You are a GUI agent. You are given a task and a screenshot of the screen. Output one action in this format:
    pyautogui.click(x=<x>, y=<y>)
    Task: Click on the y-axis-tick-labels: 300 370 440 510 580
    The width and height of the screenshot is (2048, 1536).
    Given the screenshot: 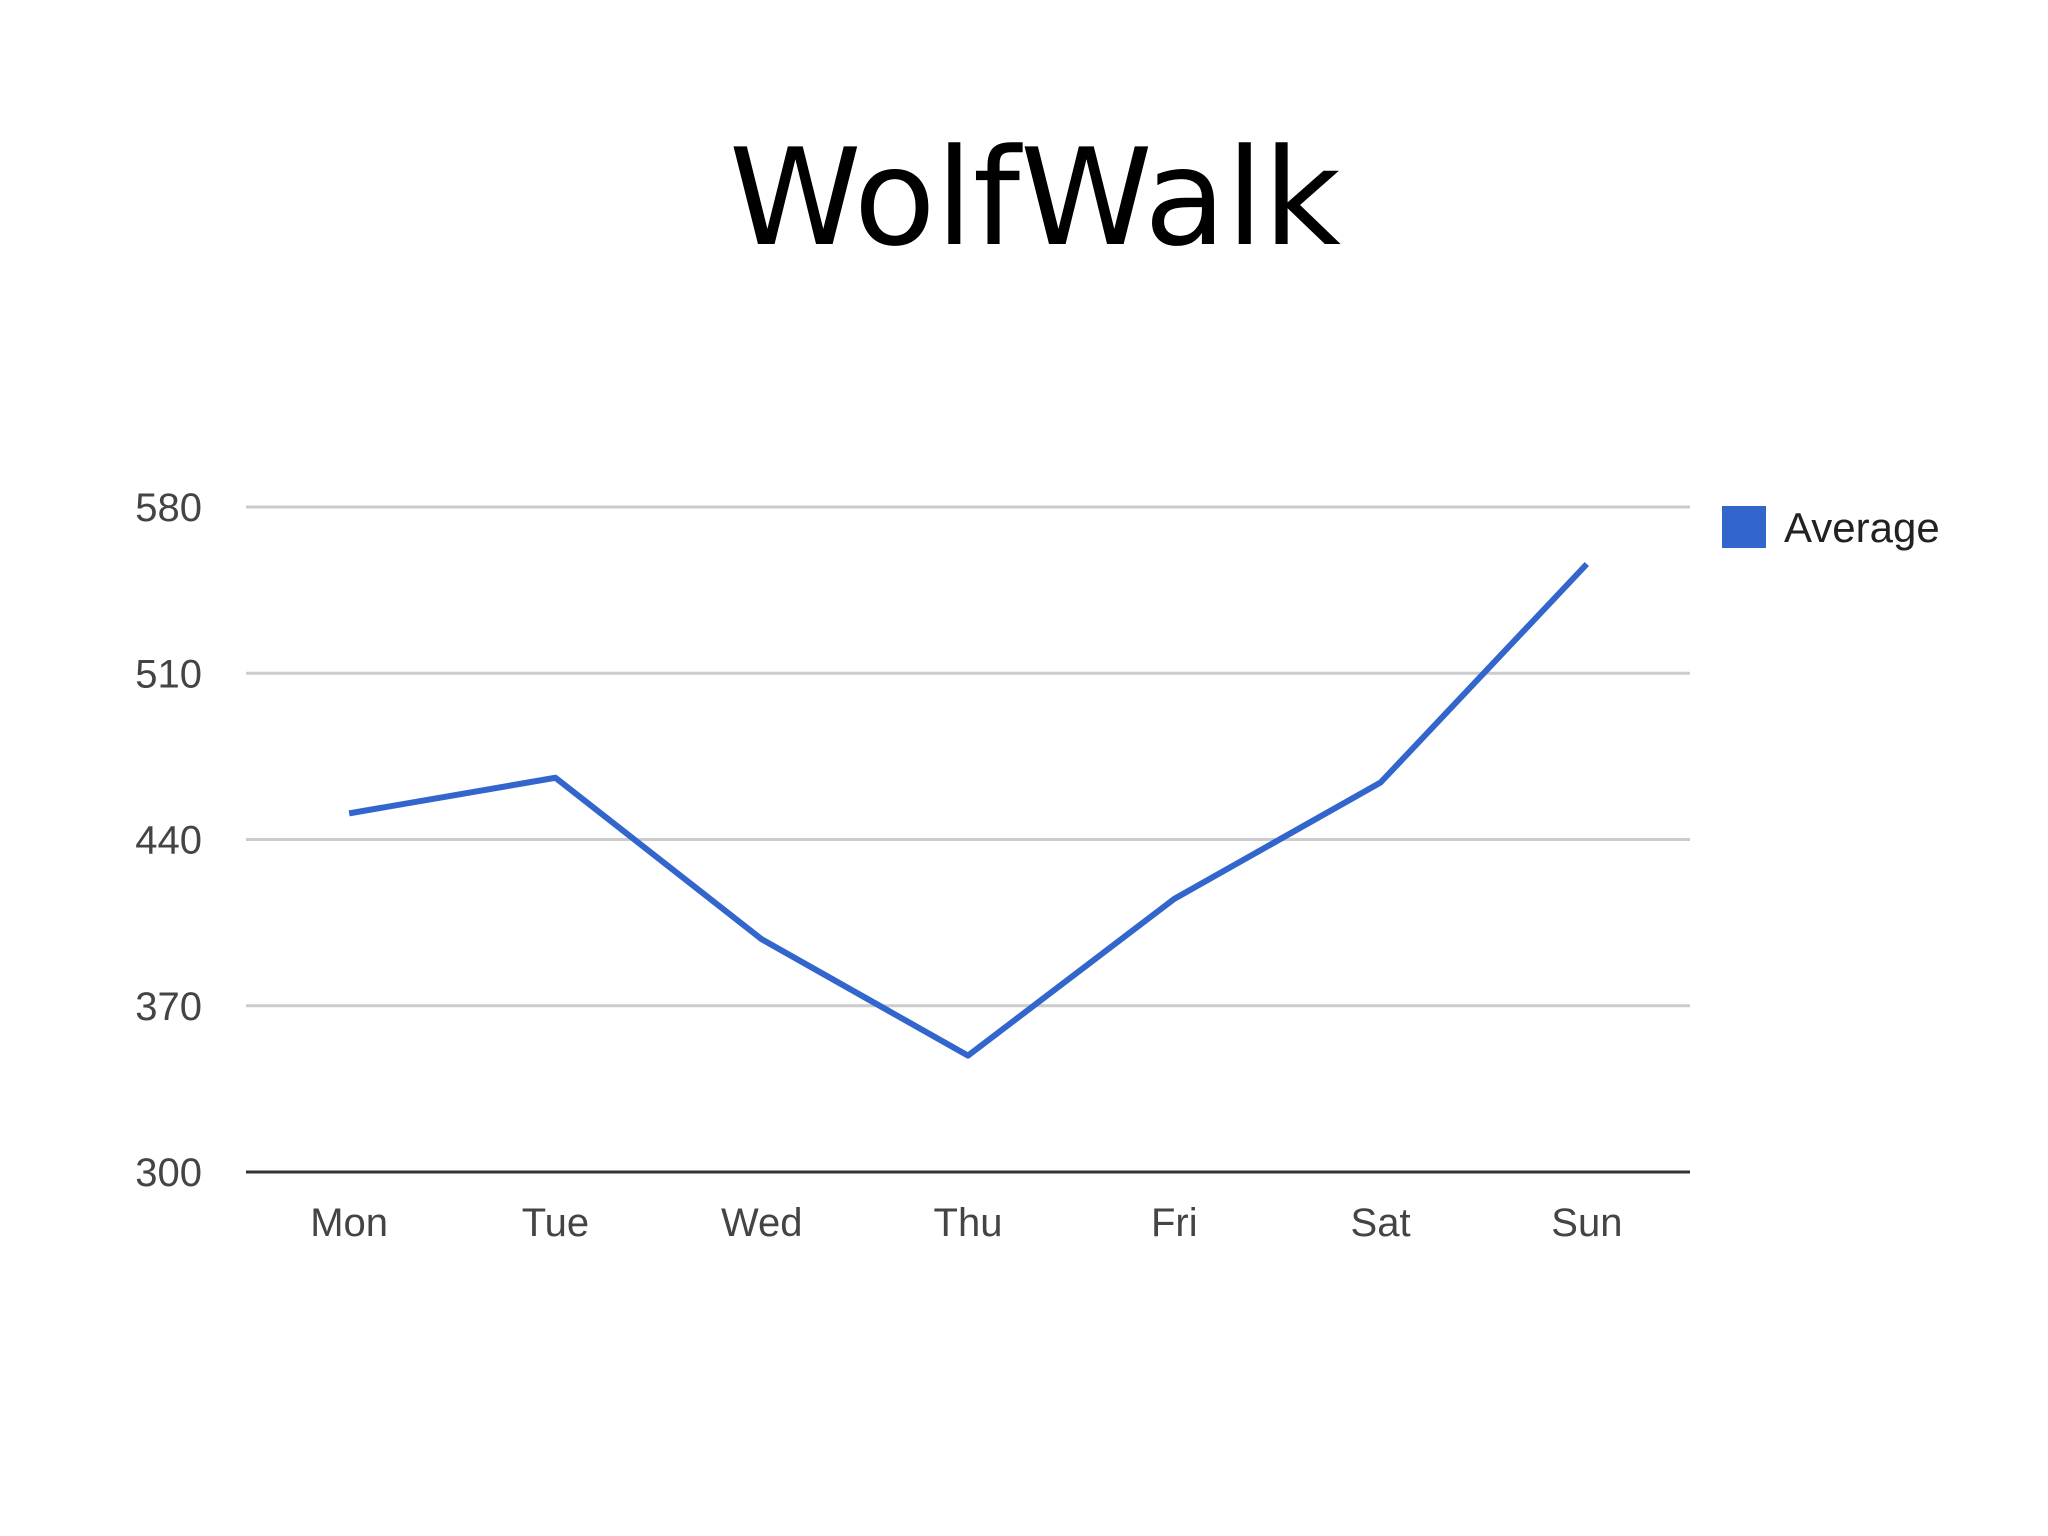 What is the action you would take?
    pyautogui.click(x=168, y=840)
    